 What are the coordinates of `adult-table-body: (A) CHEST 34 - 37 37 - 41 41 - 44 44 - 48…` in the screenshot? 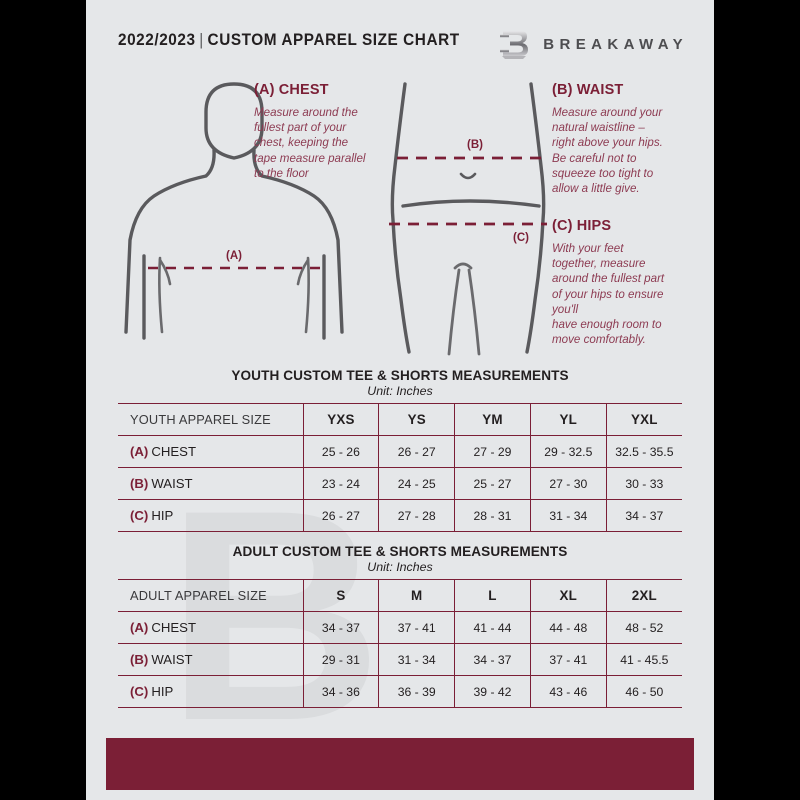 It's located at (400, 659).